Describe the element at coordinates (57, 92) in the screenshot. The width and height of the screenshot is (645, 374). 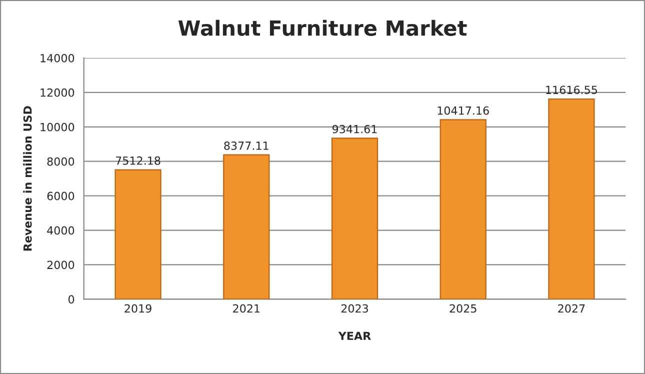
I see `y-tick-label: 12000` at that location.